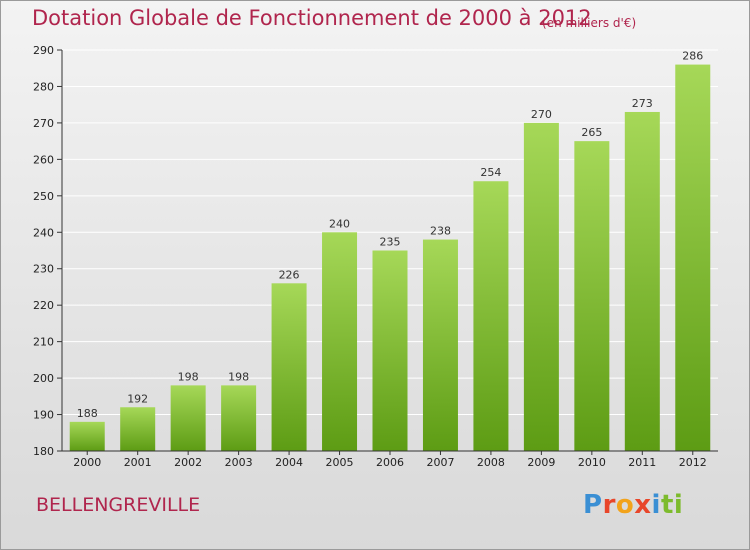 Image resolution: width=750 pixels, height=550 pixels. I want to click on bar-value-label: 286, so click(692, 56).